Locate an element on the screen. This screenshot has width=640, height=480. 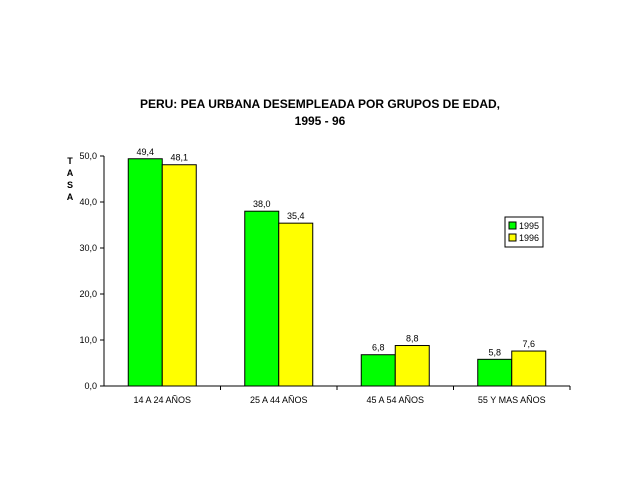
x-tick-label: 14 A 24 AÑOS is located at coordinates (162, 400).